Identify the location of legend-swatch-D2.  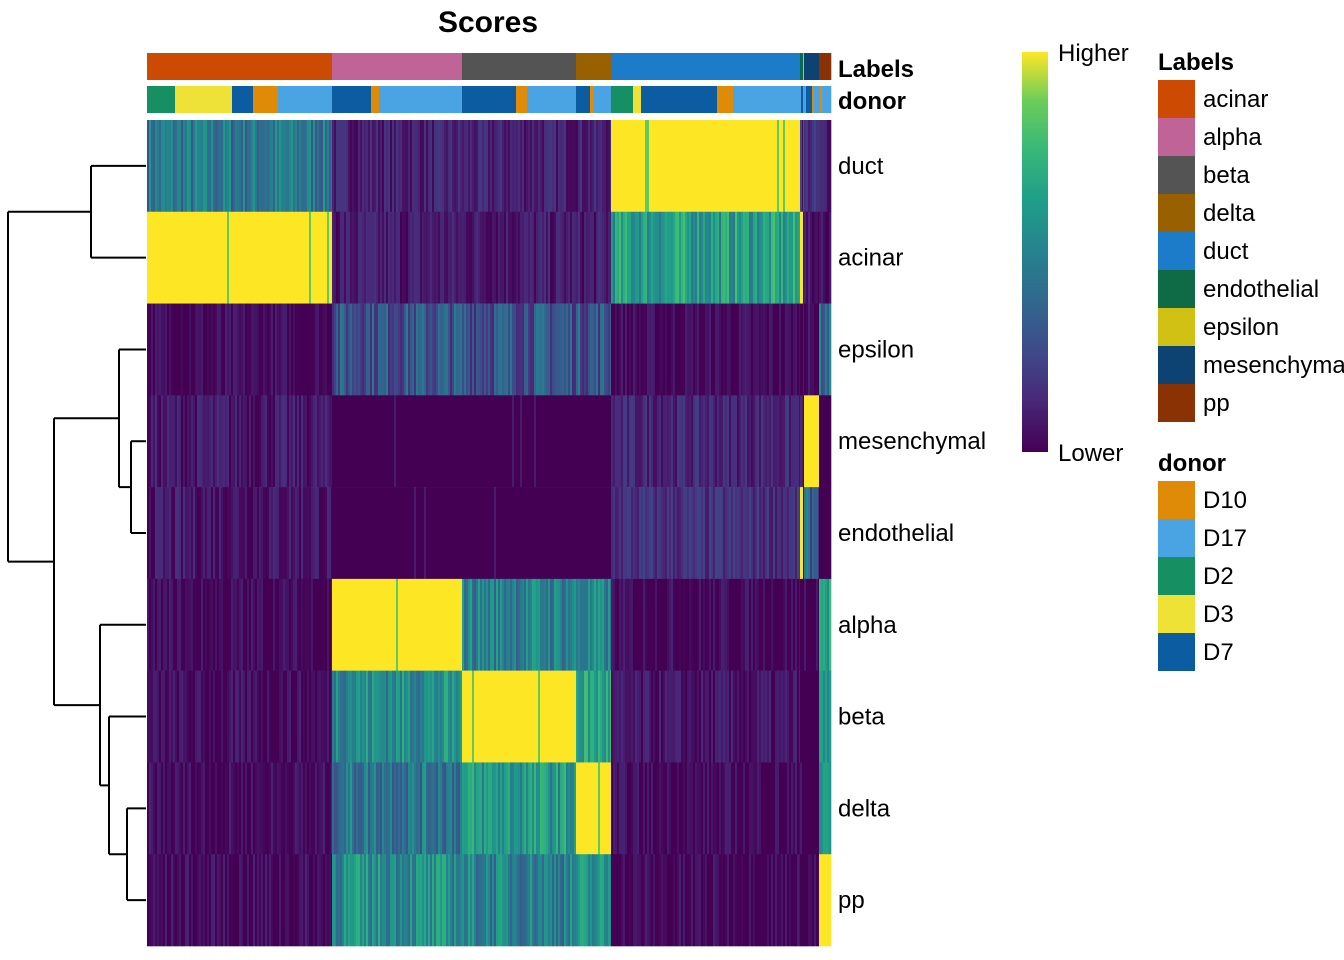
(1176, 576).